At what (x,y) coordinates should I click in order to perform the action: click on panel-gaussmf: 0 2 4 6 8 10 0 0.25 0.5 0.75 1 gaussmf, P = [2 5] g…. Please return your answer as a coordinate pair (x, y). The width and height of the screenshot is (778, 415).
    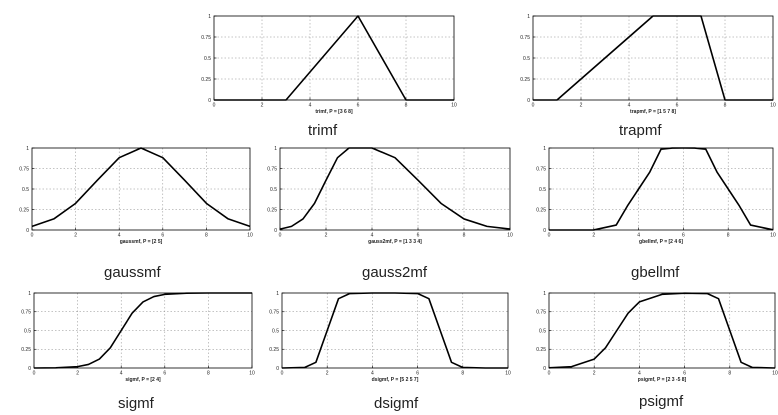
    Looking at the image, I should click on (139, 210).